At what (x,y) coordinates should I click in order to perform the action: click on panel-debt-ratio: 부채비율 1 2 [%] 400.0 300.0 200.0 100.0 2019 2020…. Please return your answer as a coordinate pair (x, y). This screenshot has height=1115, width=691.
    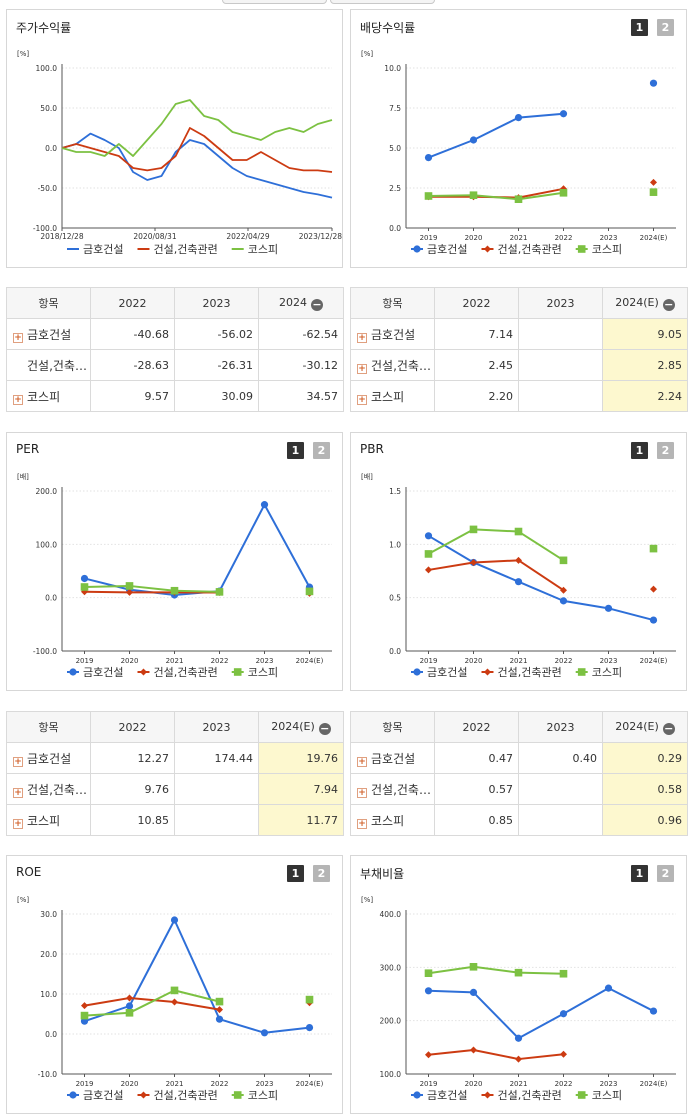
    Looking at the image, I should click on (518, 984).